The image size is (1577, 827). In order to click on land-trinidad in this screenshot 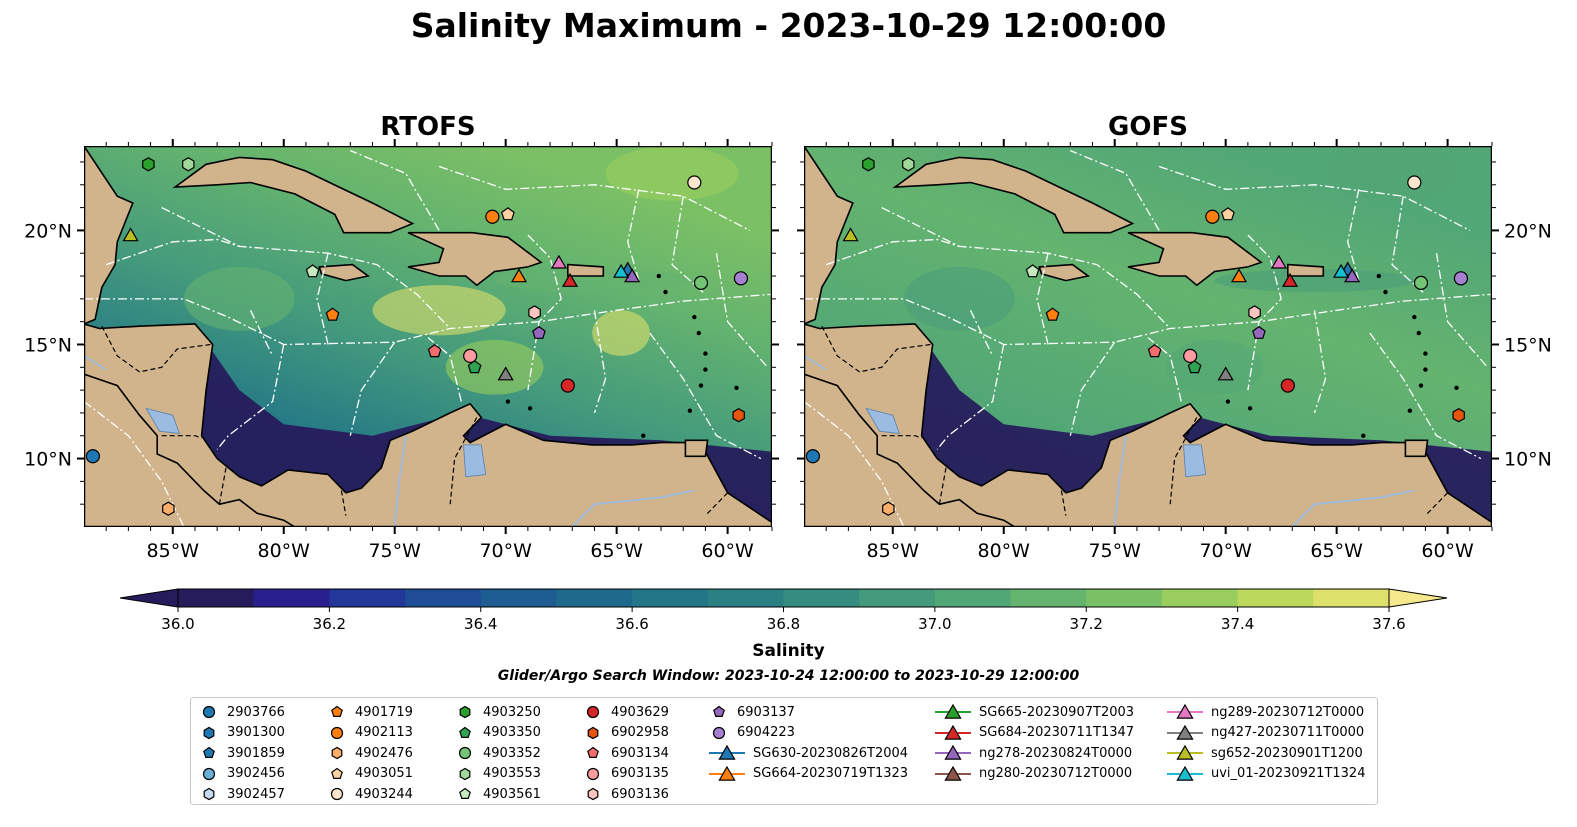, I will do `click(1416, 448)`.